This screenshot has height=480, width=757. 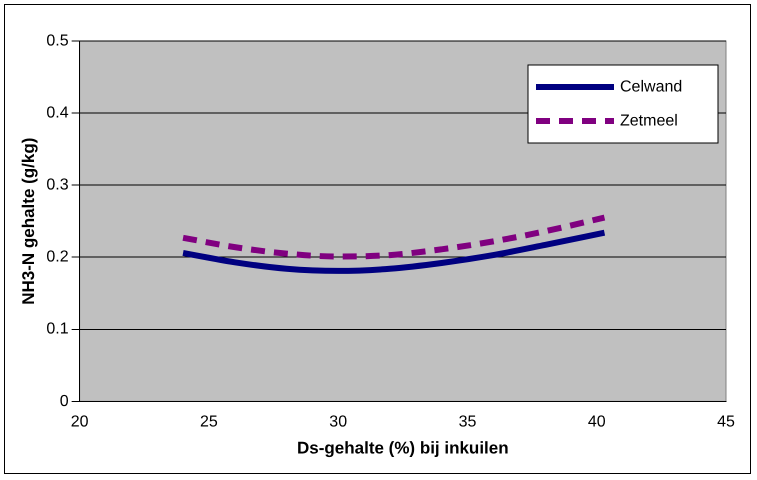 I want to click on legend-label: Zetmeel, so click(x=649, y=121).